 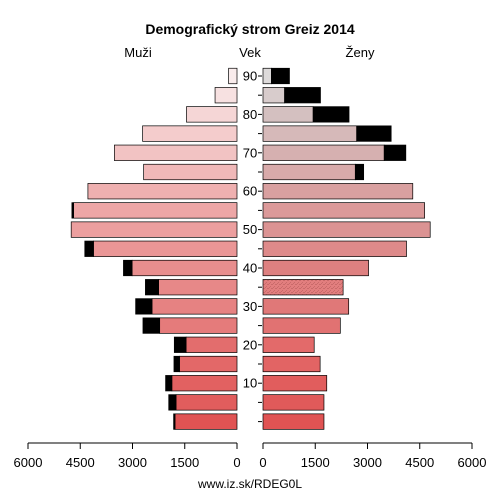 I want to click on male-x-tick-label: 6000, so click(x=28, y=462).